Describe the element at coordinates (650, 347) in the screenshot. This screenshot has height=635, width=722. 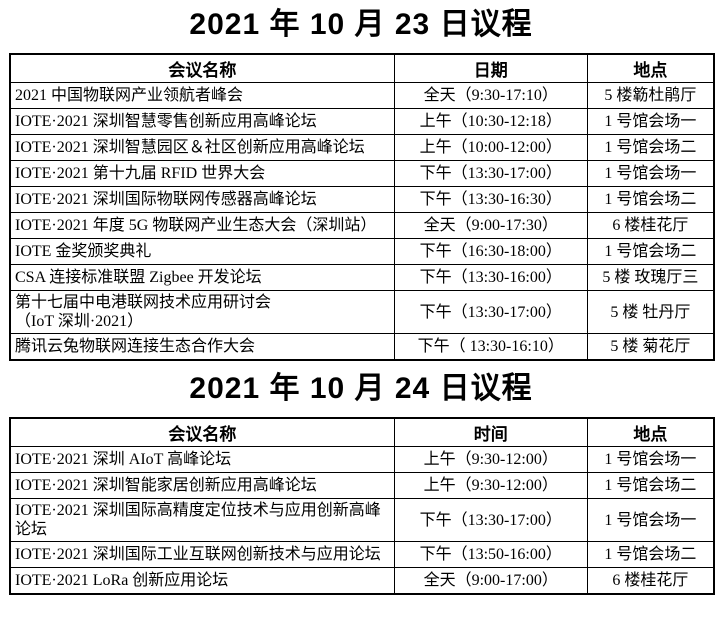
I see `event-location-cell: 5 楼 菊花厅` at that location.